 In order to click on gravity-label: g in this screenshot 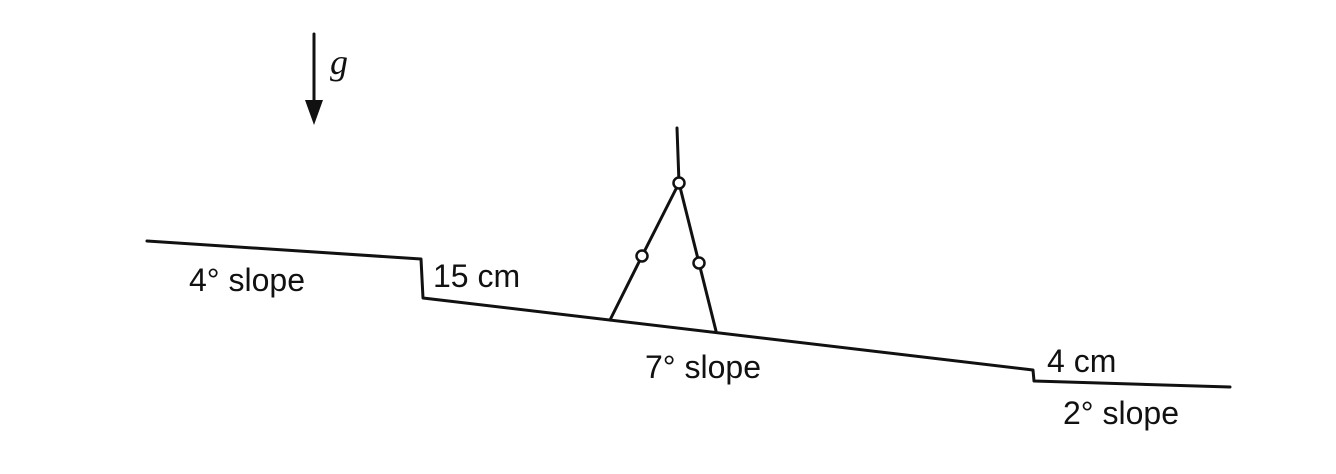, I will do `click(339, 62)`.